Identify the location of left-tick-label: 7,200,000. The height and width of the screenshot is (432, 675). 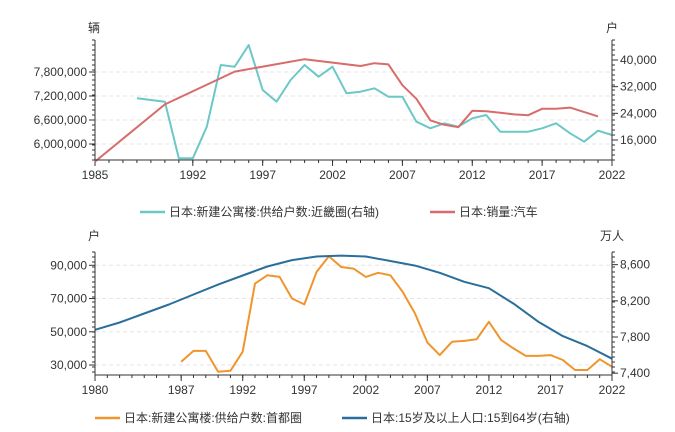
(61, 96).